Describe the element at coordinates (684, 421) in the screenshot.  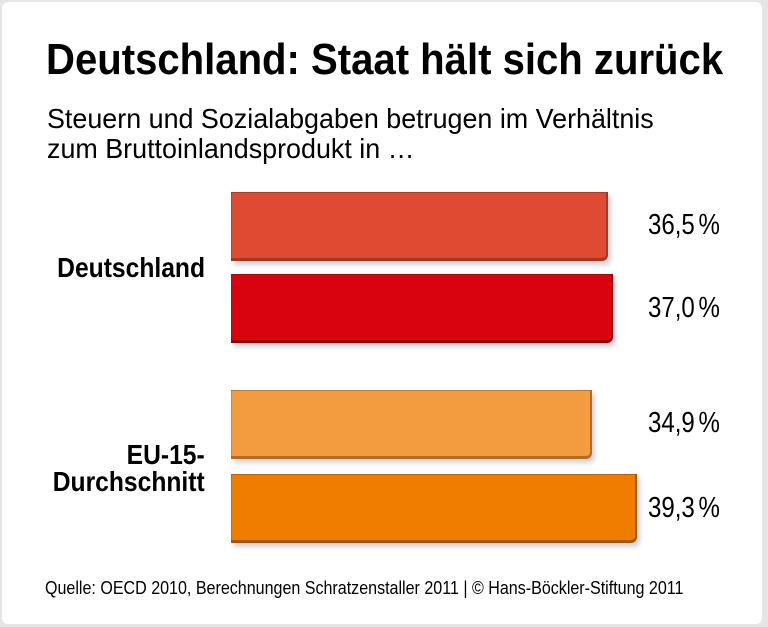
I see `value-label-eu15-upper: 34,9 %` at that location.